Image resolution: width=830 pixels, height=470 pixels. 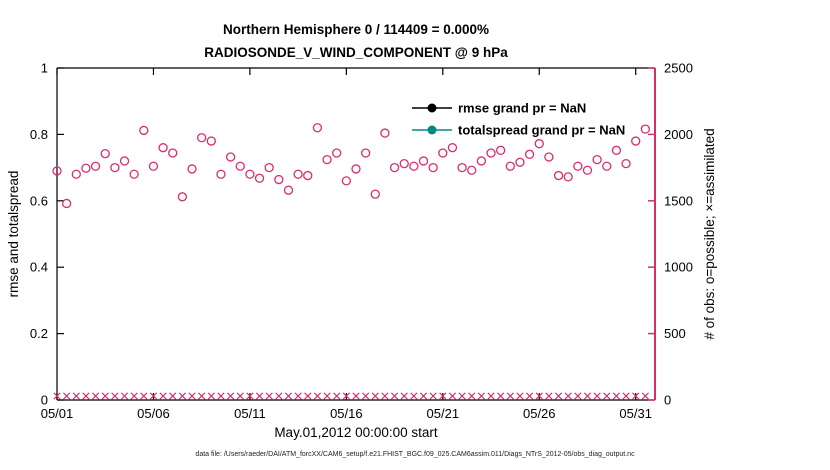 I want to click on left-y-axis-label: rmse and totalspread, so click(x=13, y=234).